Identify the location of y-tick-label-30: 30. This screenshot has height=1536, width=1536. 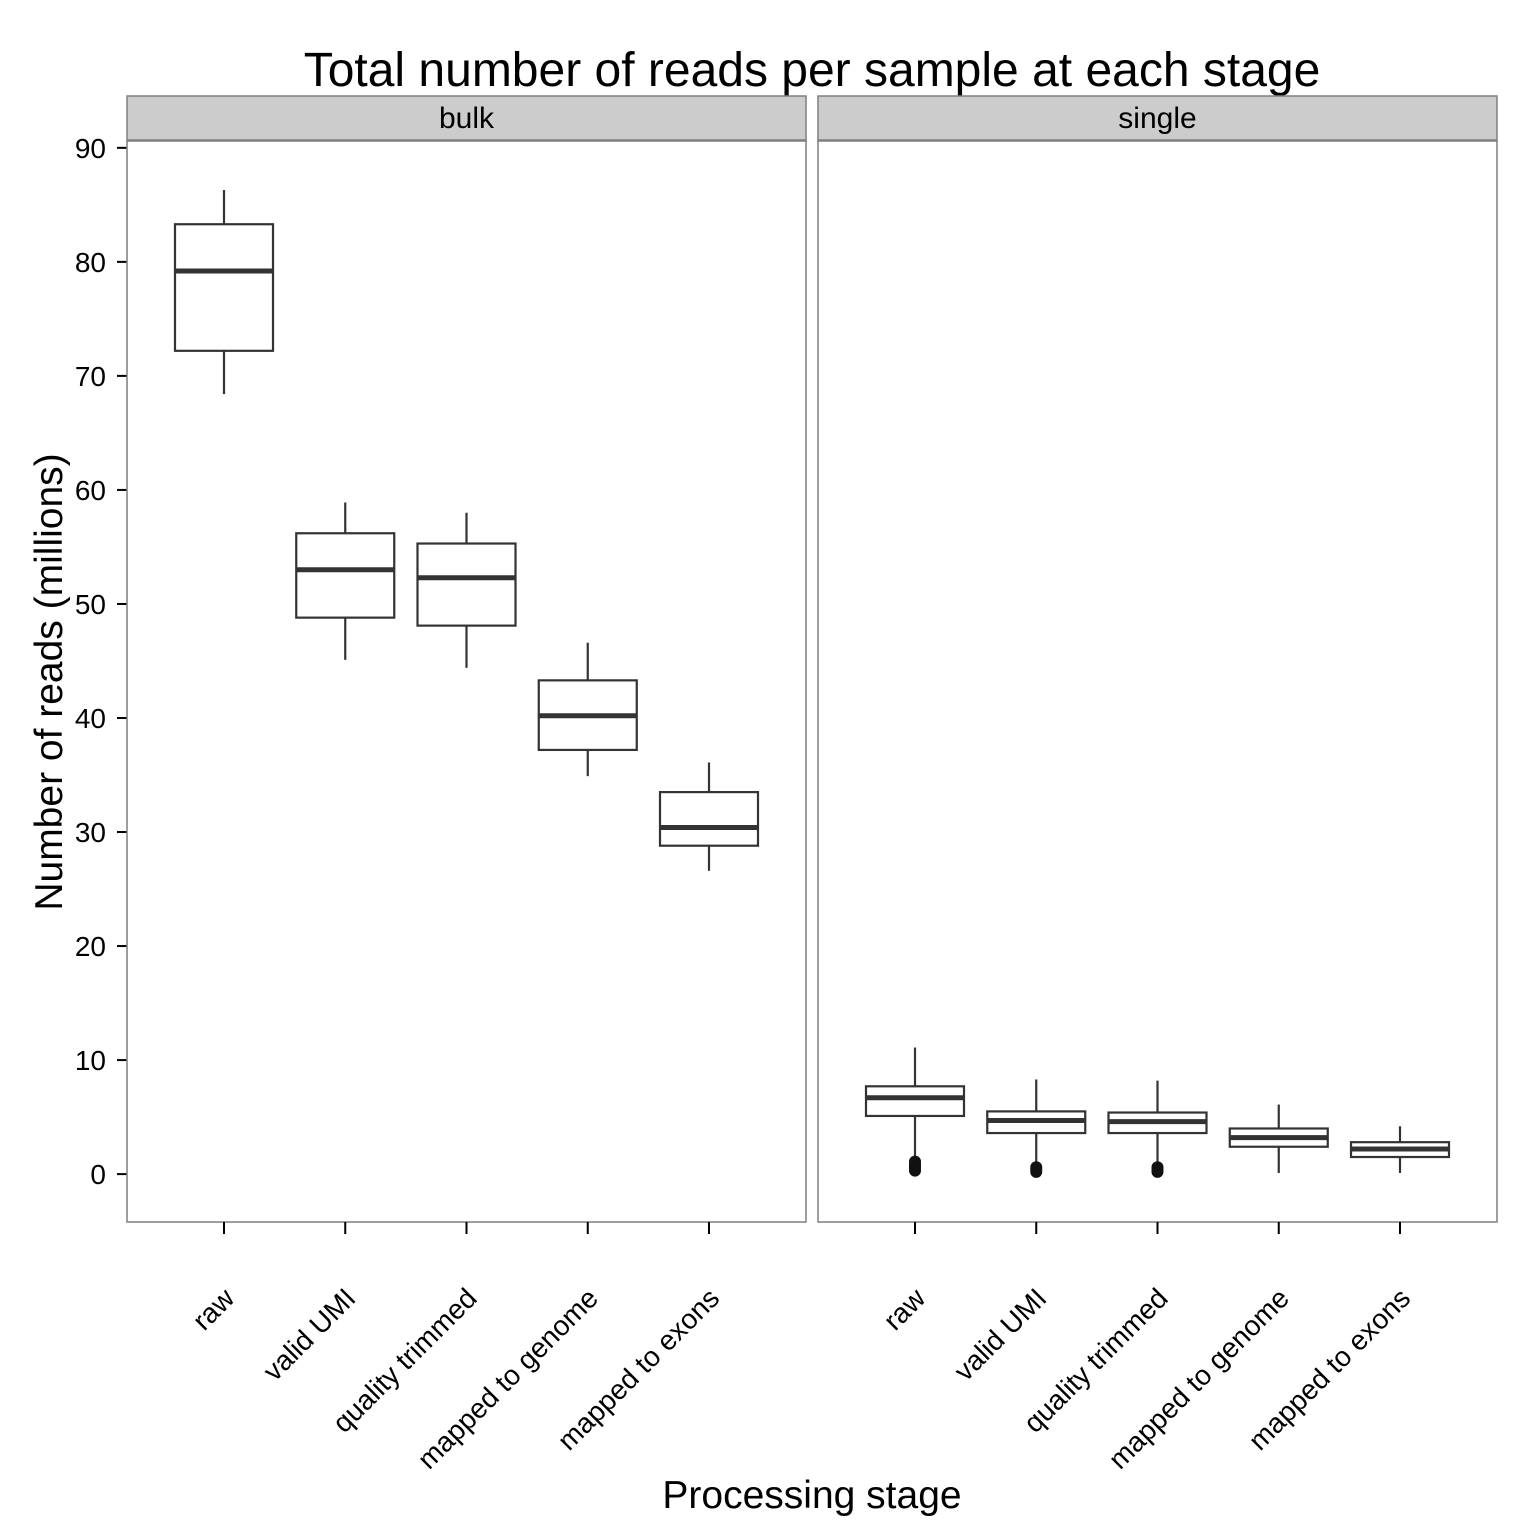
(90, 832).